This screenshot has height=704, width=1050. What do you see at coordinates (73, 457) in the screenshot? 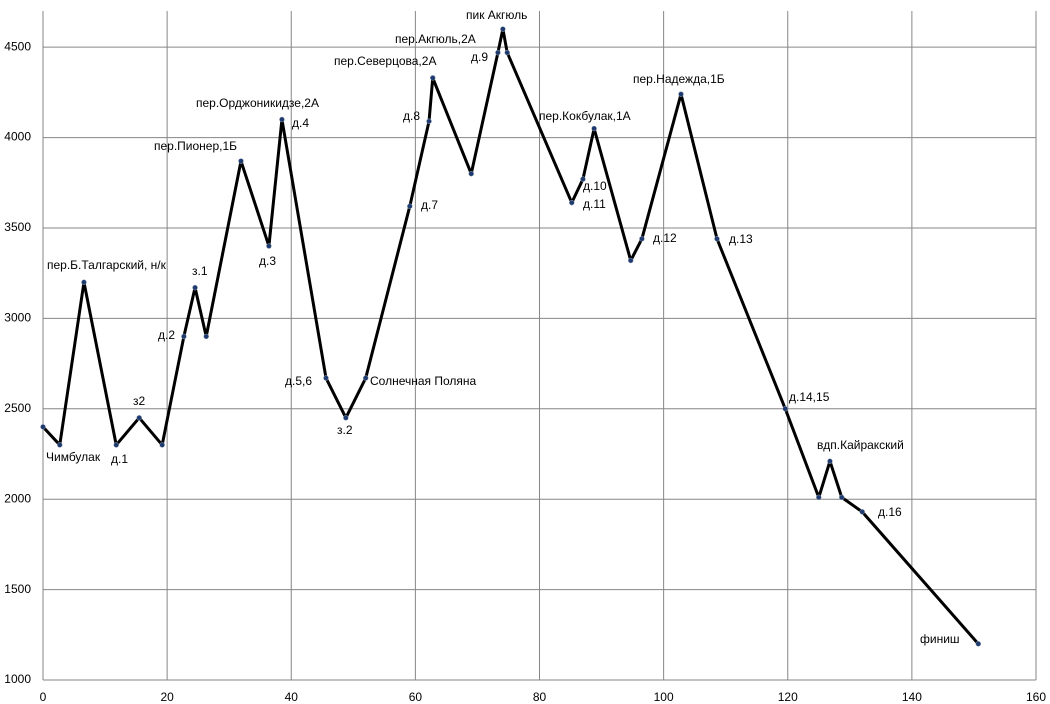
I see `annotation: Чимбулак` at bounding box center [73, 457].